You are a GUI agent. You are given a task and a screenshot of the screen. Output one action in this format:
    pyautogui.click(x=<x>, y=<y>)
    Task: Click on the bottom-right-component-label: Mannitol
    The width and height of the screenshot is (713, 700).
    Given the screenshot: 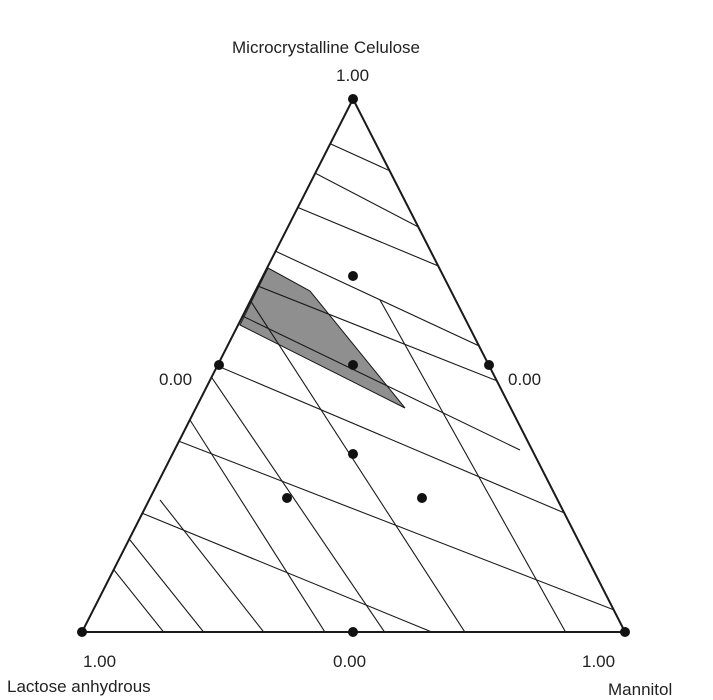 What is the action you would take?
    pyautogui.click(x=640, y=689)
    